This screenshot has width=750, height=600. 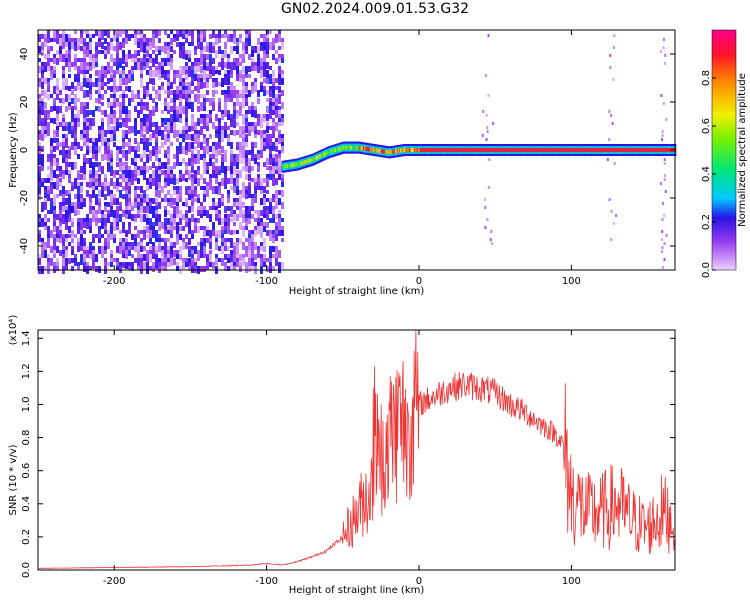 I want to click on colorbar-tick-label: 0.8, so click(x=706, y=78).